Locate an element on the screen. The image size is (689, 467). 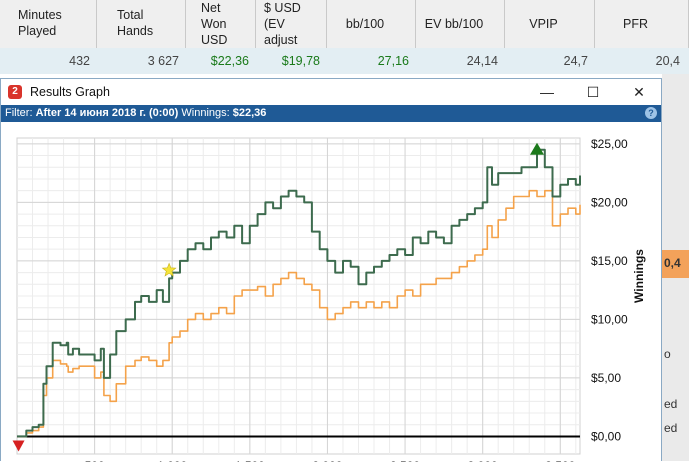
column-header-line: USD is located at coordinates (214, 40).